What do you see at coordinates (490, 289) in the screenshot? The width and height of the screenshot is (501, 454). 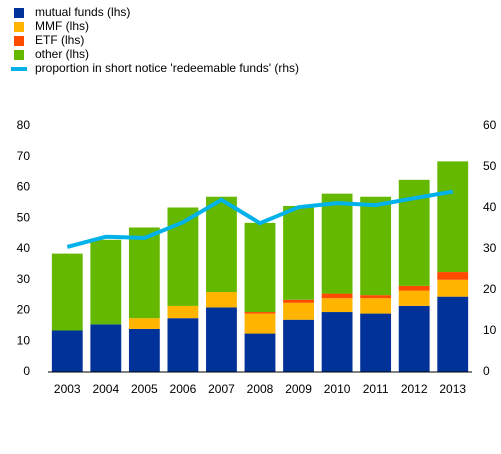 I see `y2-tick-label: 20` at bounding box center [490, 289].